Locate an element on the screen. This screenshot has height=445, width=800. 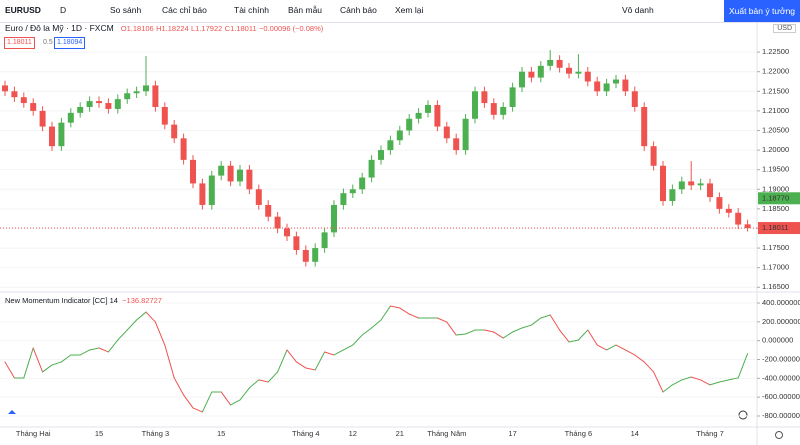
publish-button: Xuất bản ý tưởng is located at coordinates (762, 11).